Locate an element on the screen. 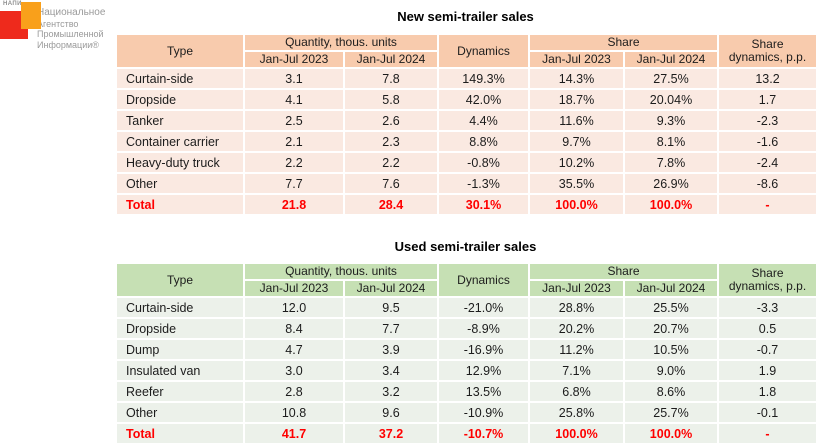  row-value-cell: 5.8 is located at coordinates (391, 99).